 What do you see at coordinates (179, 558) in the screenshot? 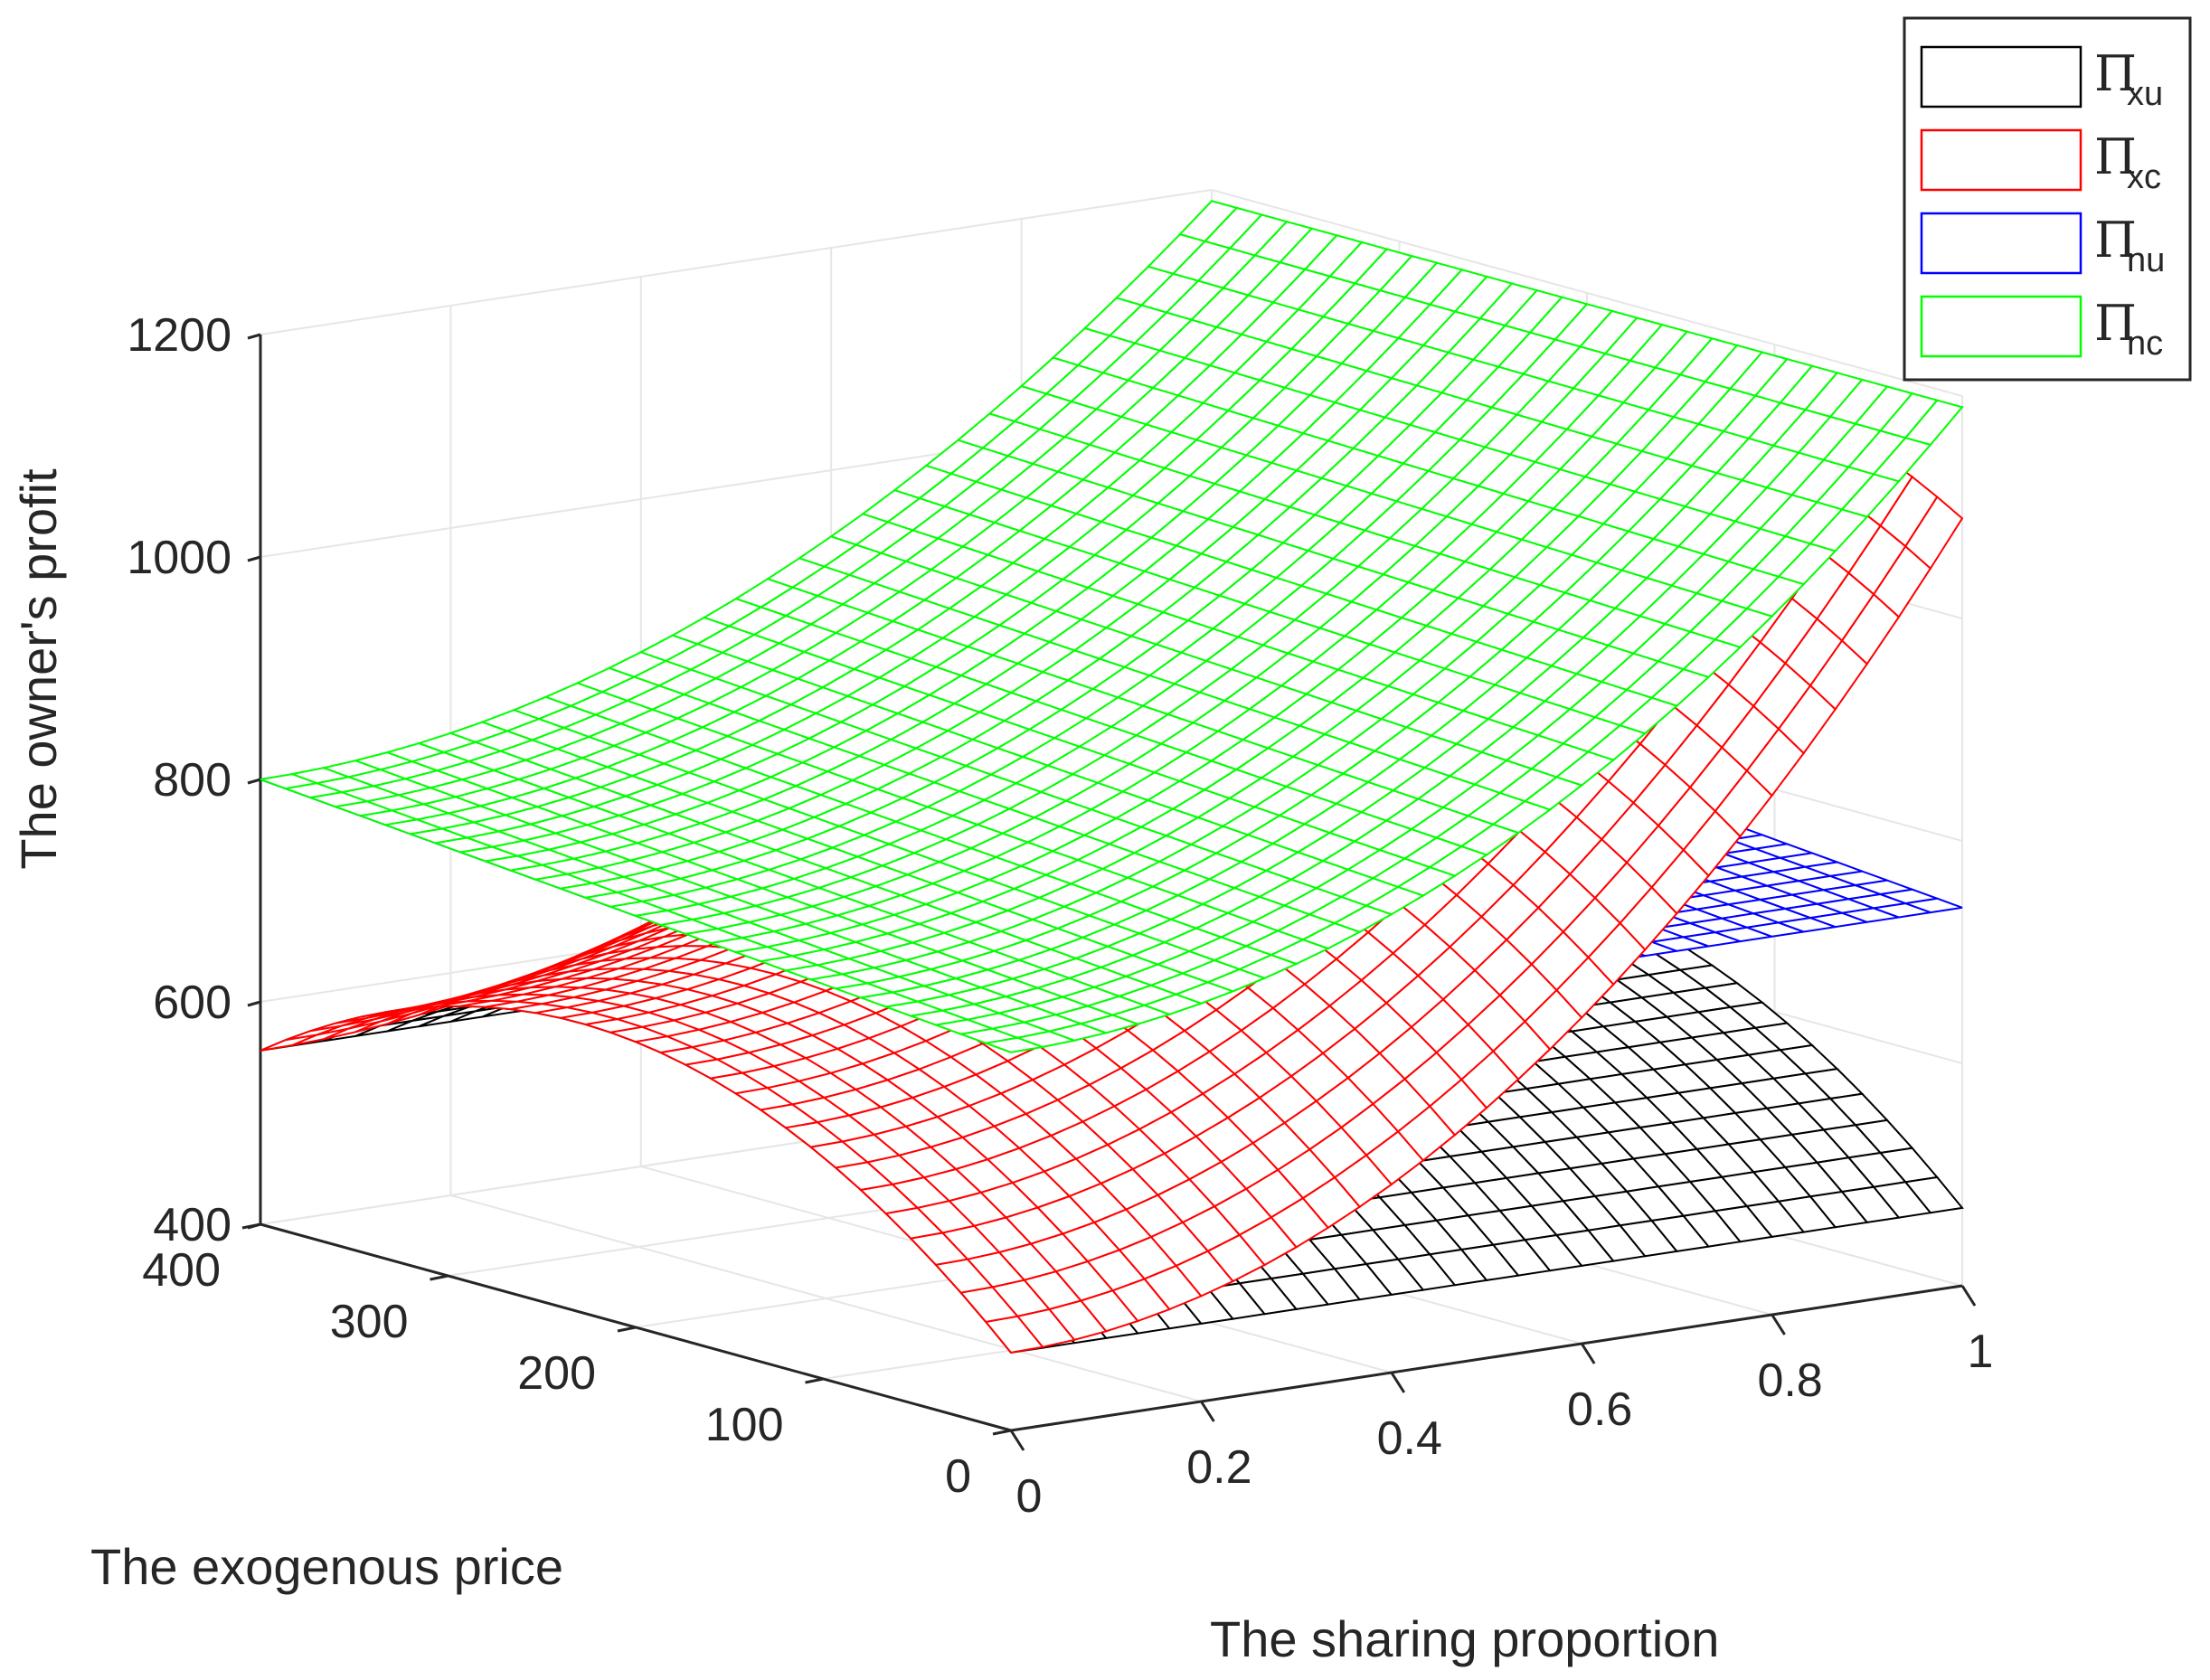
I see `z-tick-label: 1000` at bounding box center [179, 558].